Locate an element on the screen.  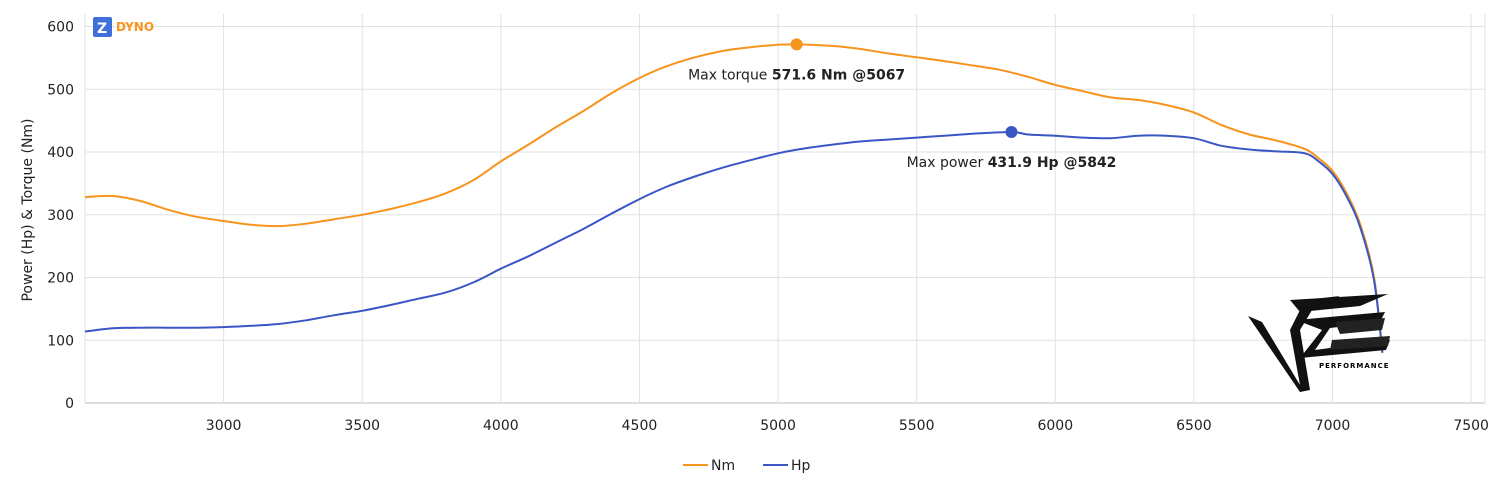
x-axis-ticks: 3000 3500 4000 4500 5000 5500 6000 6500 7000 7500 is located at coordinates (847, 426).